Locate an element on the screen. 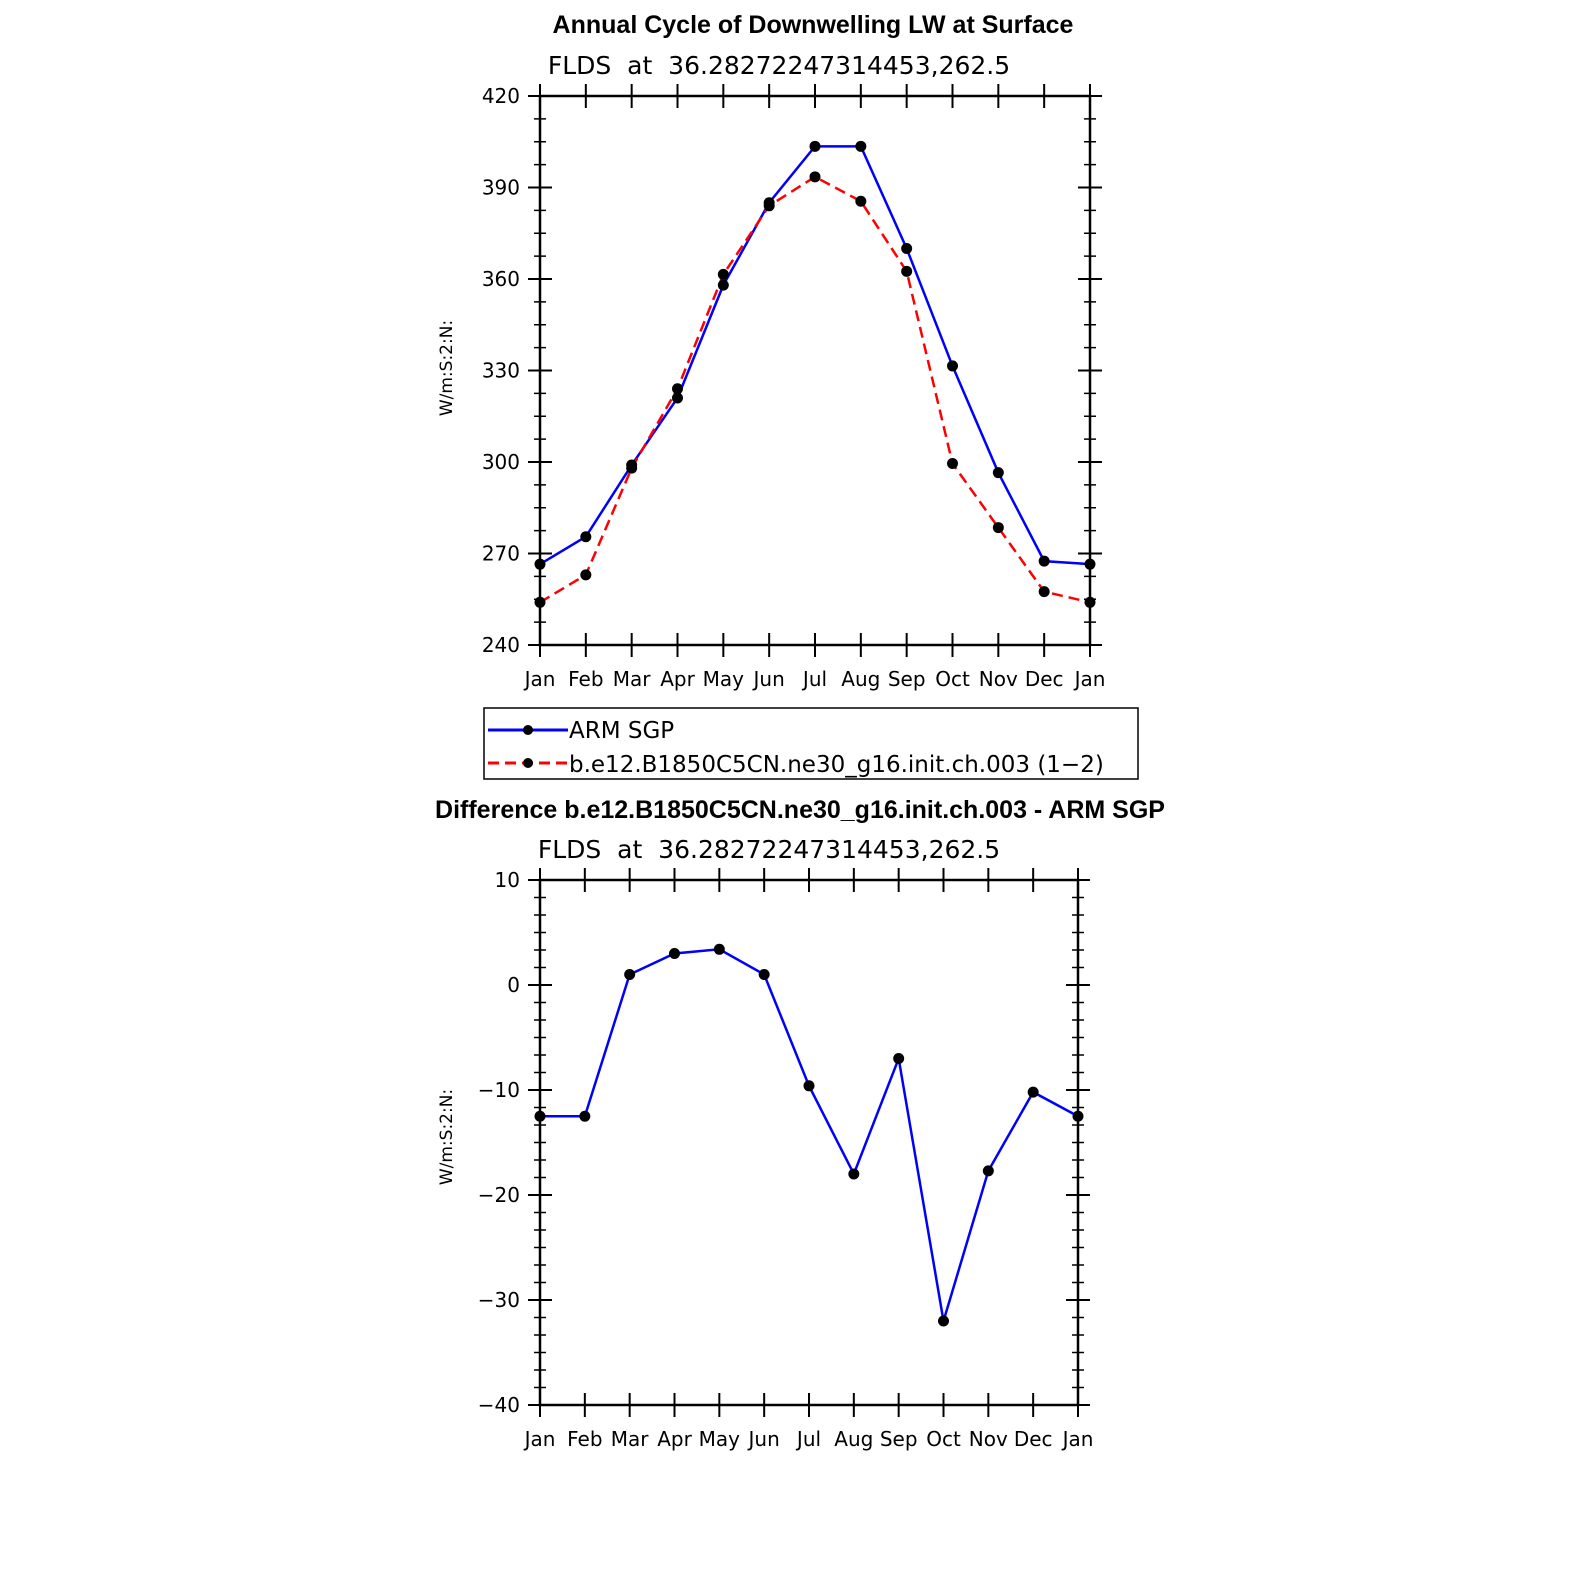 Image resolution: width=1574 pixels, height=1574 pixels. bottom-x-tick-label: May is located at coordinates (720, 1439).